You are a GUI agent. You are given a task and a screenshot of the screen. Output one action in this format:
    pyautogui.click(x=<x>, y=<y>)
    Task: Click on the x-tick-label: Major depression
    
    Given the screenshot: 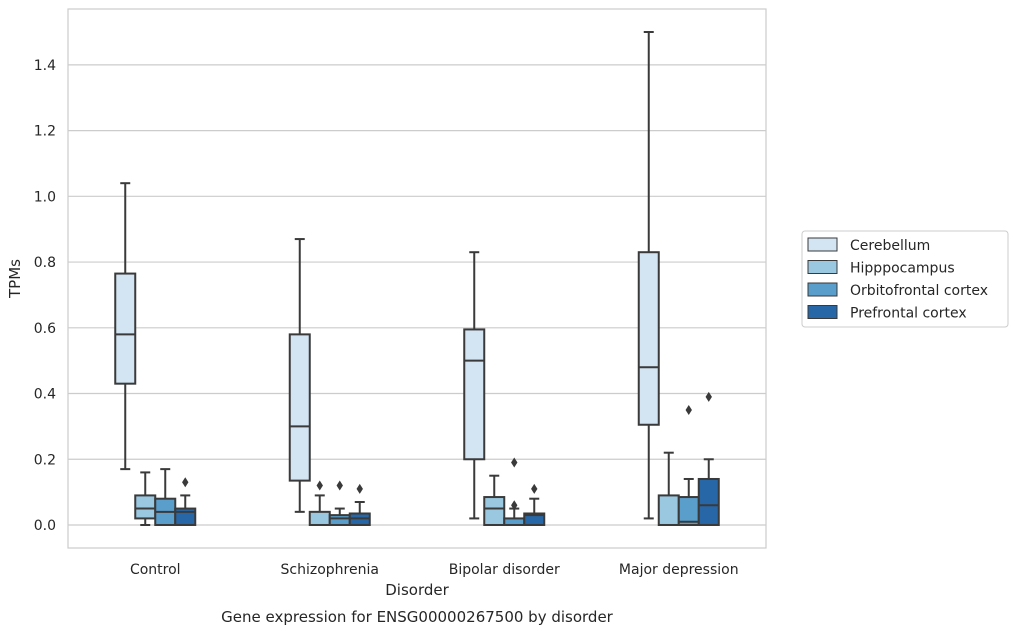 What is the action you would take?
    pyautogui.click(x=679, y=570)
    